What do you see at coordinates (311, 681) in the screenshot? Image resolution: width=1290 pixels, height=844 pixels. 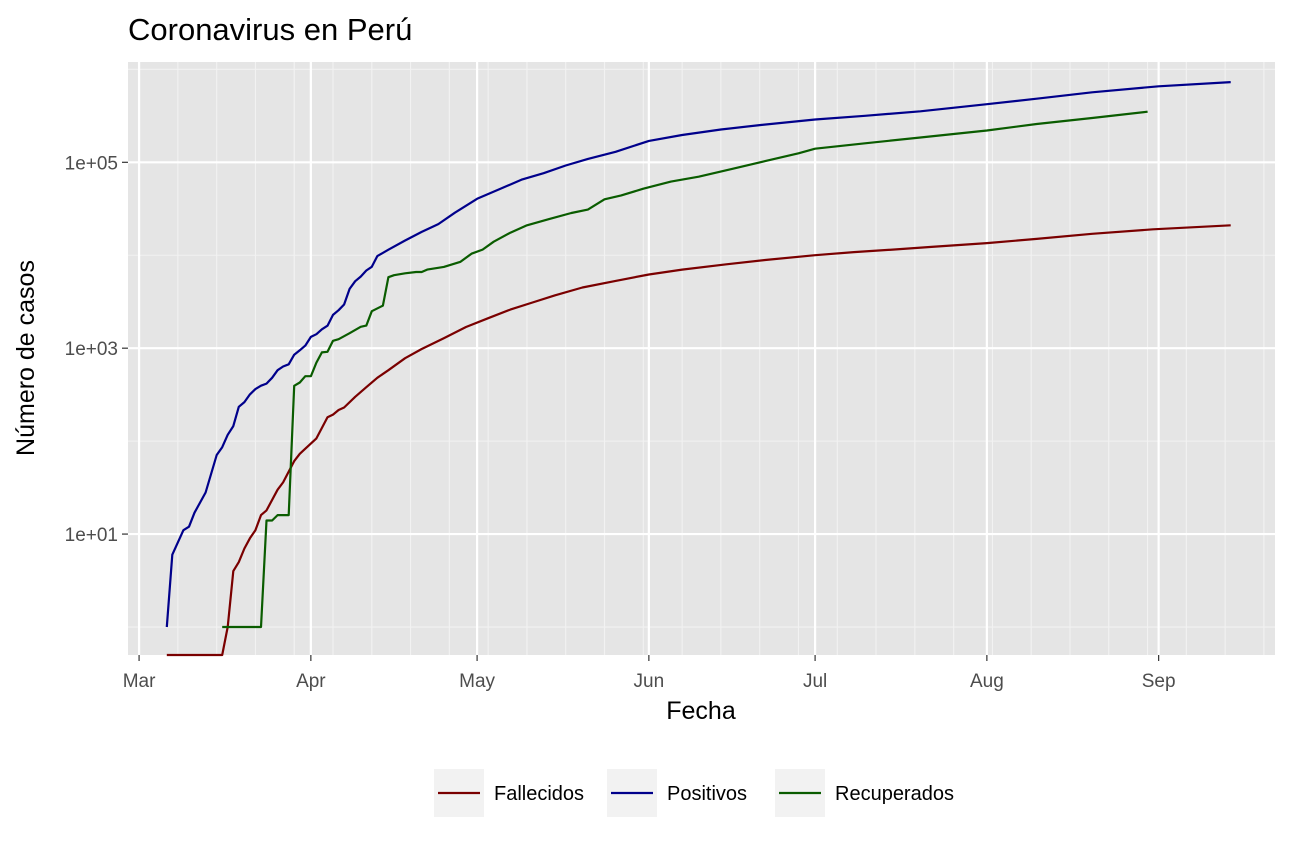 I see `x-tick-label: Apr` at bounding box center [311, 681].